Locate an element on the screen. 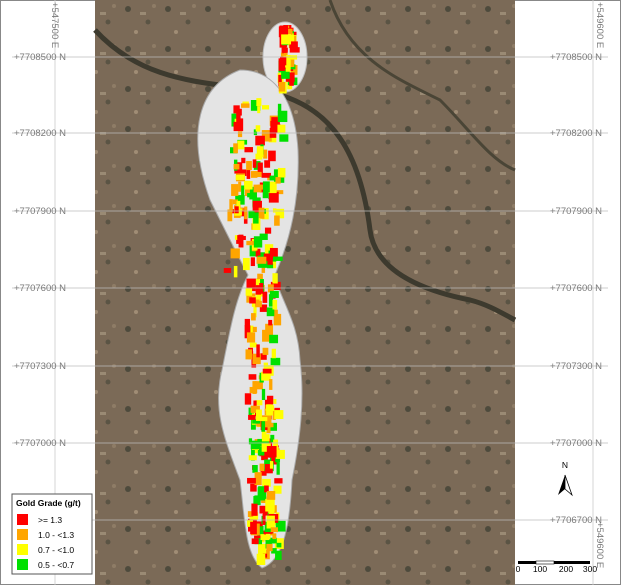 This screenshot has height=585, width=621. northing-label: +7706700 N is located at coordinates (576, 520).